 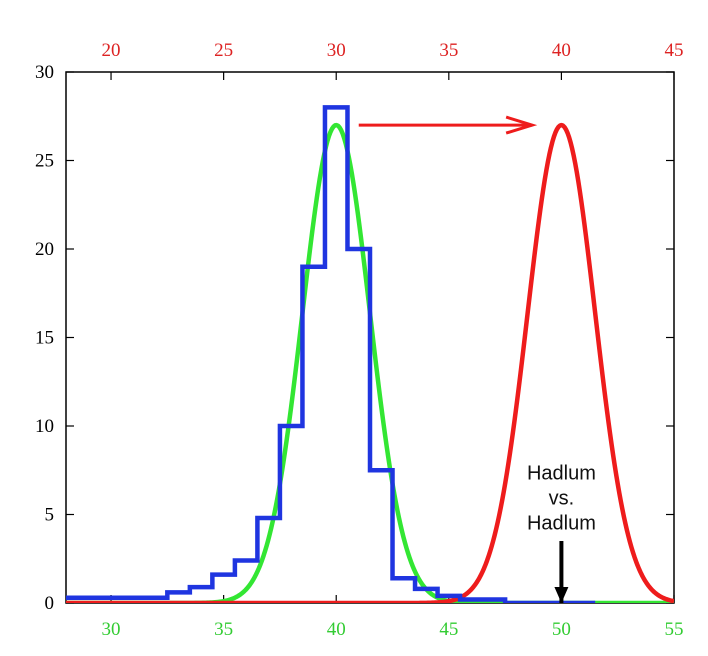 I want to click on x-tick-label-top: 25, so click(x=223, y=50).